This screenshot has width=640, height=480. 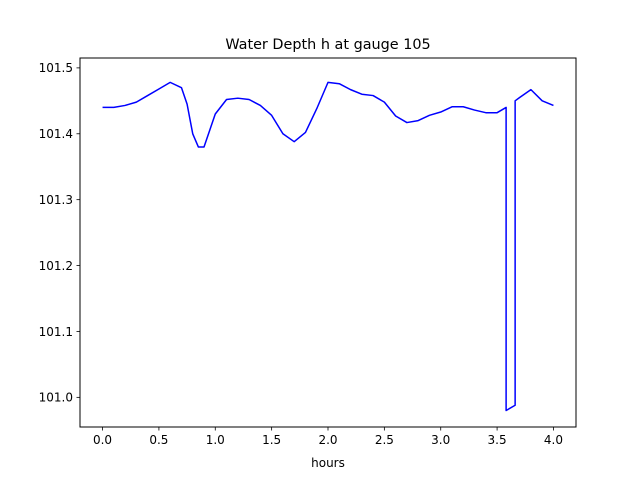 What do you see at coordinates (384, 440) in the screenshot?
I see `x-tick-label: 2.5` at bounding box center [384, 440].